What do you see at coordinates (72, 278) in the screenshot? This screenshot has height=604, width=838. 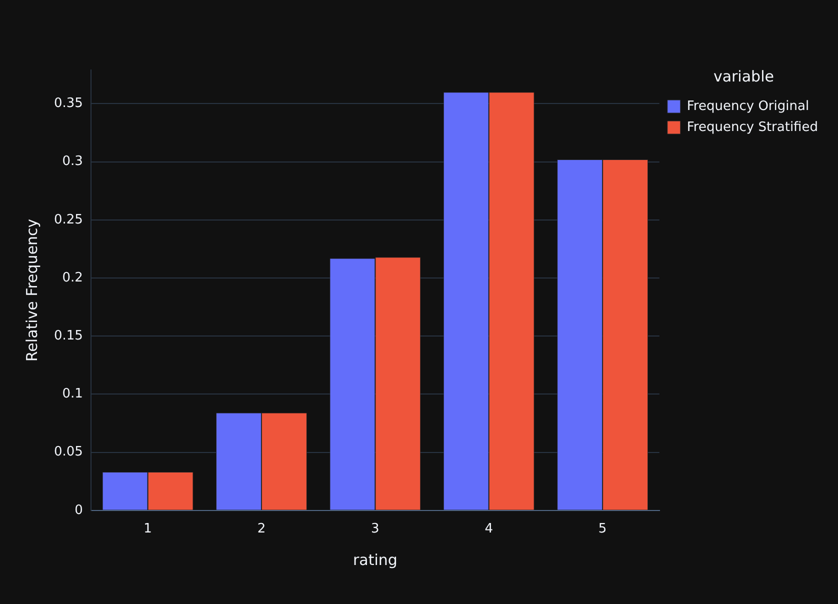 I see `y-tick-label: 0.2` at bounding box center [72, 278].